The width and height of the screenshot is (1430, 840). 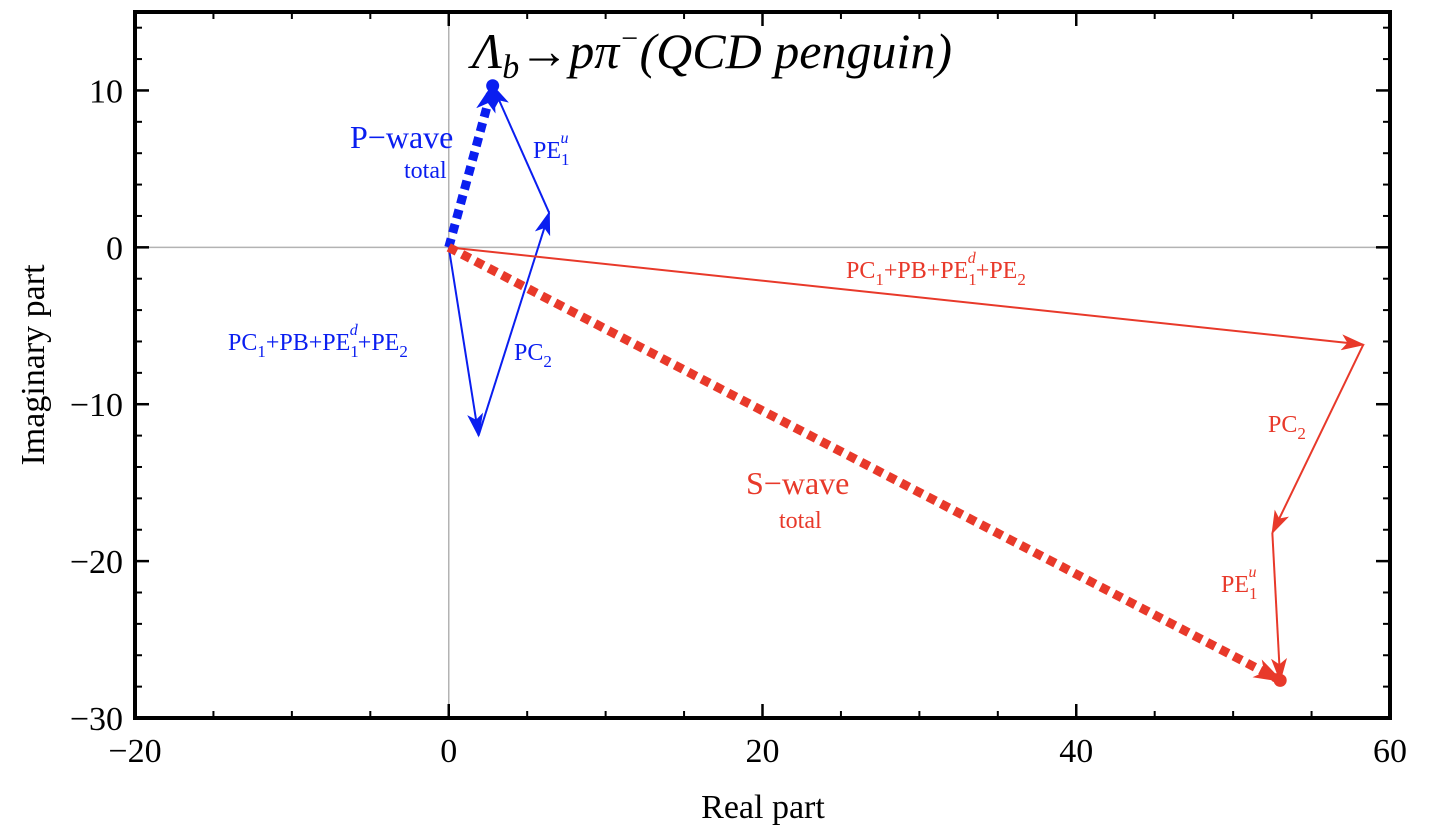 What do you see at coordinates (997, 271) in the screenshot?
I see `s-long-c: +PE` at bounding box center [997, 271].